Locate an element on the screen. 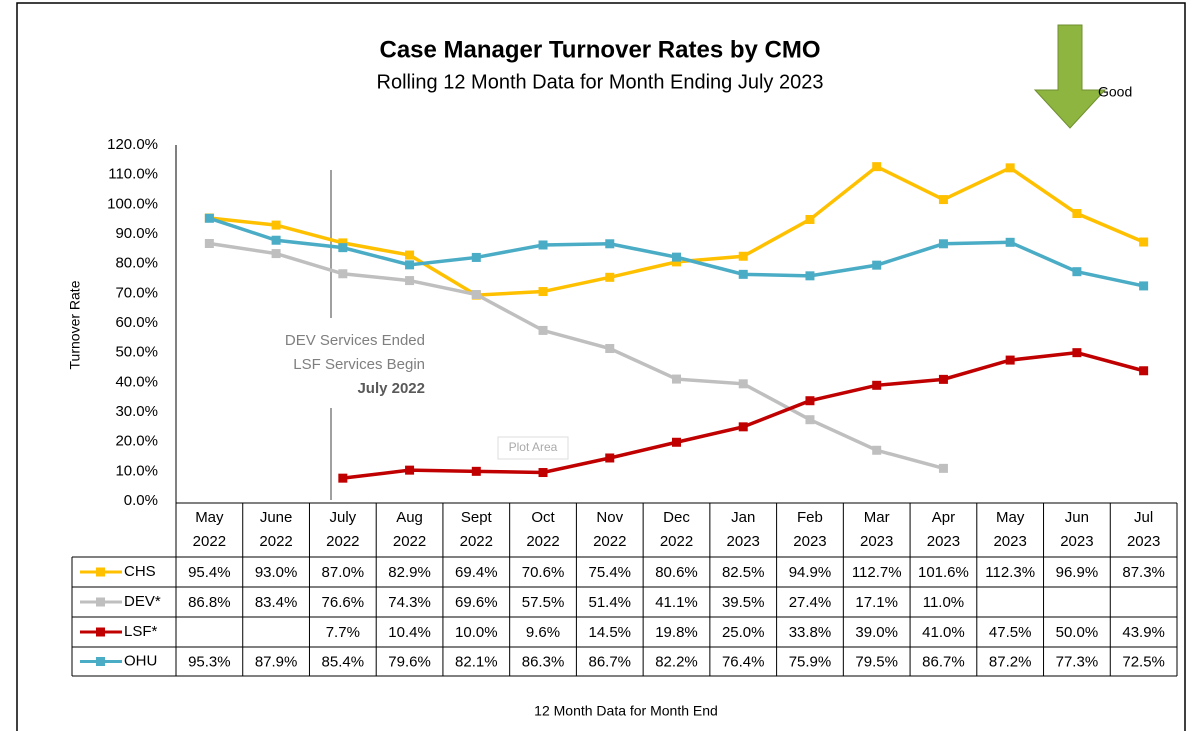 This screenshot has height=731, width=1192. x-tick-label: Jan 2023 is located at coordinates (743, 529).